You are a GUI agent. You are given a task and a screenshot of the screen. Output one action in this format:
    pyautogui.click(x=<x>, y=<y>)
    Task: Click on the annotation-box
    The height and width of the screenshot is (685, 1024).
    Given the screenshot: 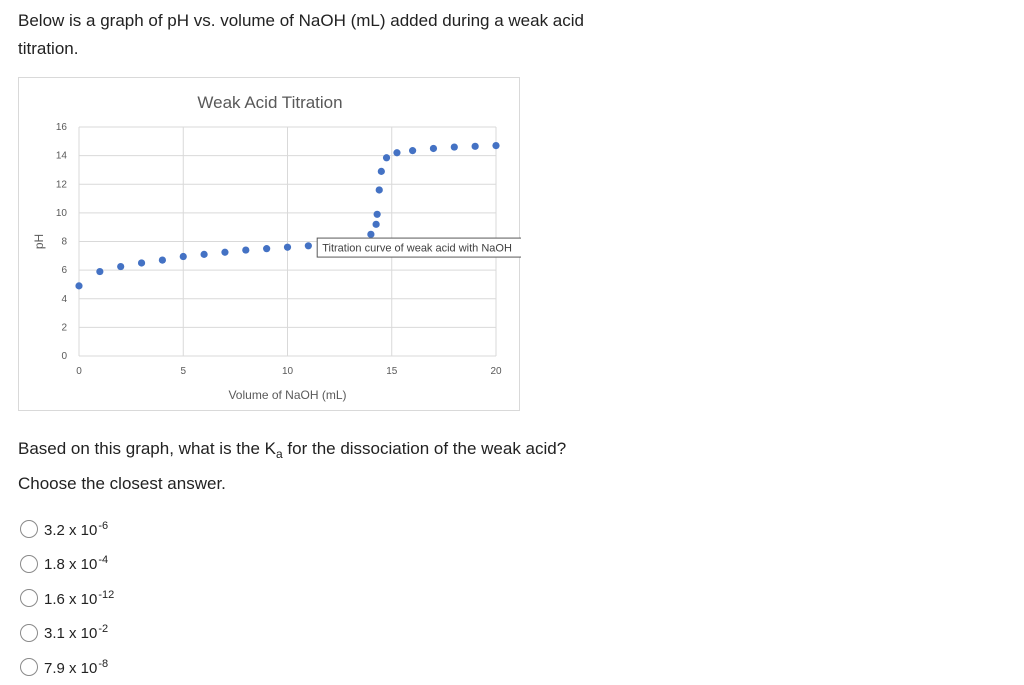 What is the action you would take?
    pyautogui.click(x=418, y=247)
    